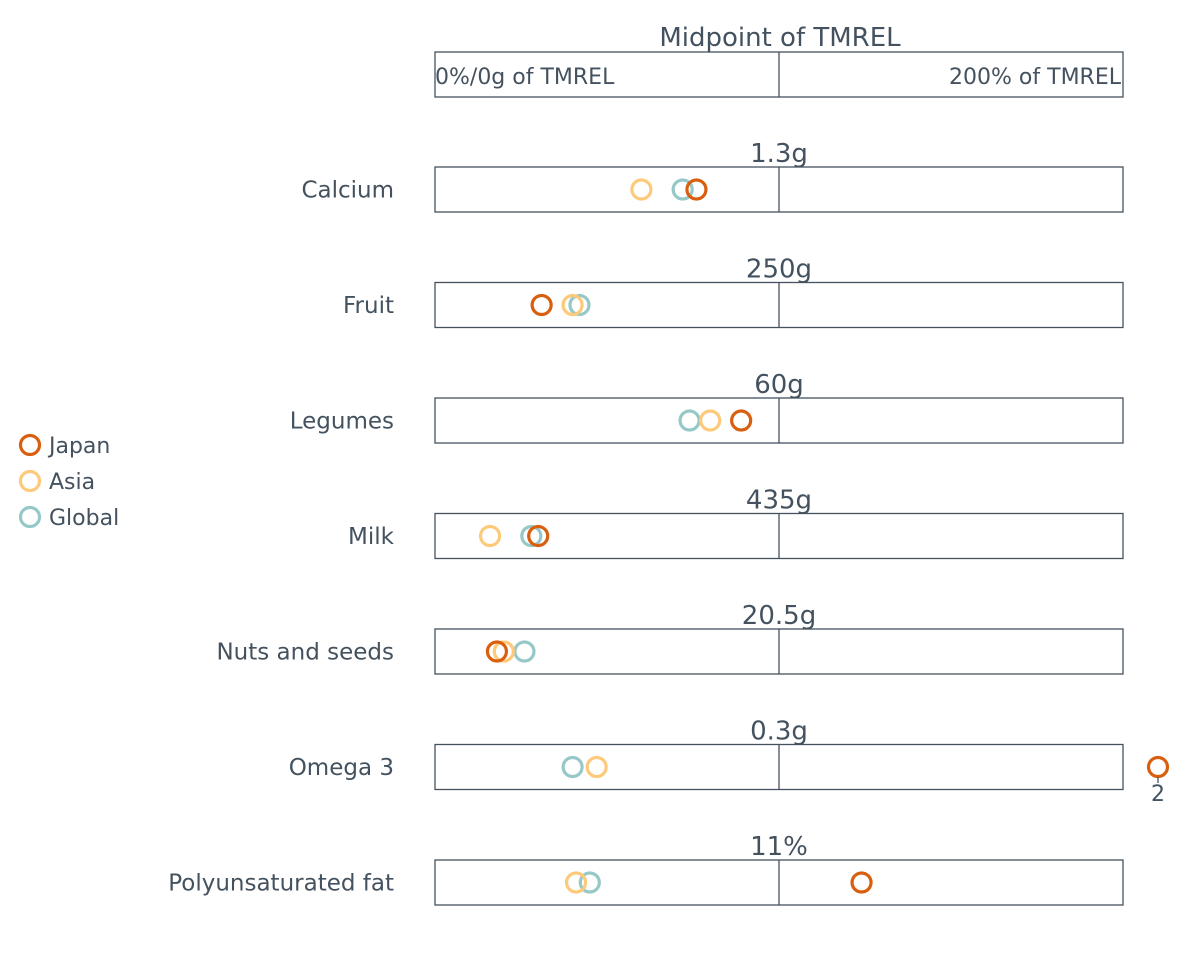 This screenshot has height=960, width=1200. Describe the element at coordinates (572, 305) in the screenshot. I see `dot-asia-fruit` at that location.